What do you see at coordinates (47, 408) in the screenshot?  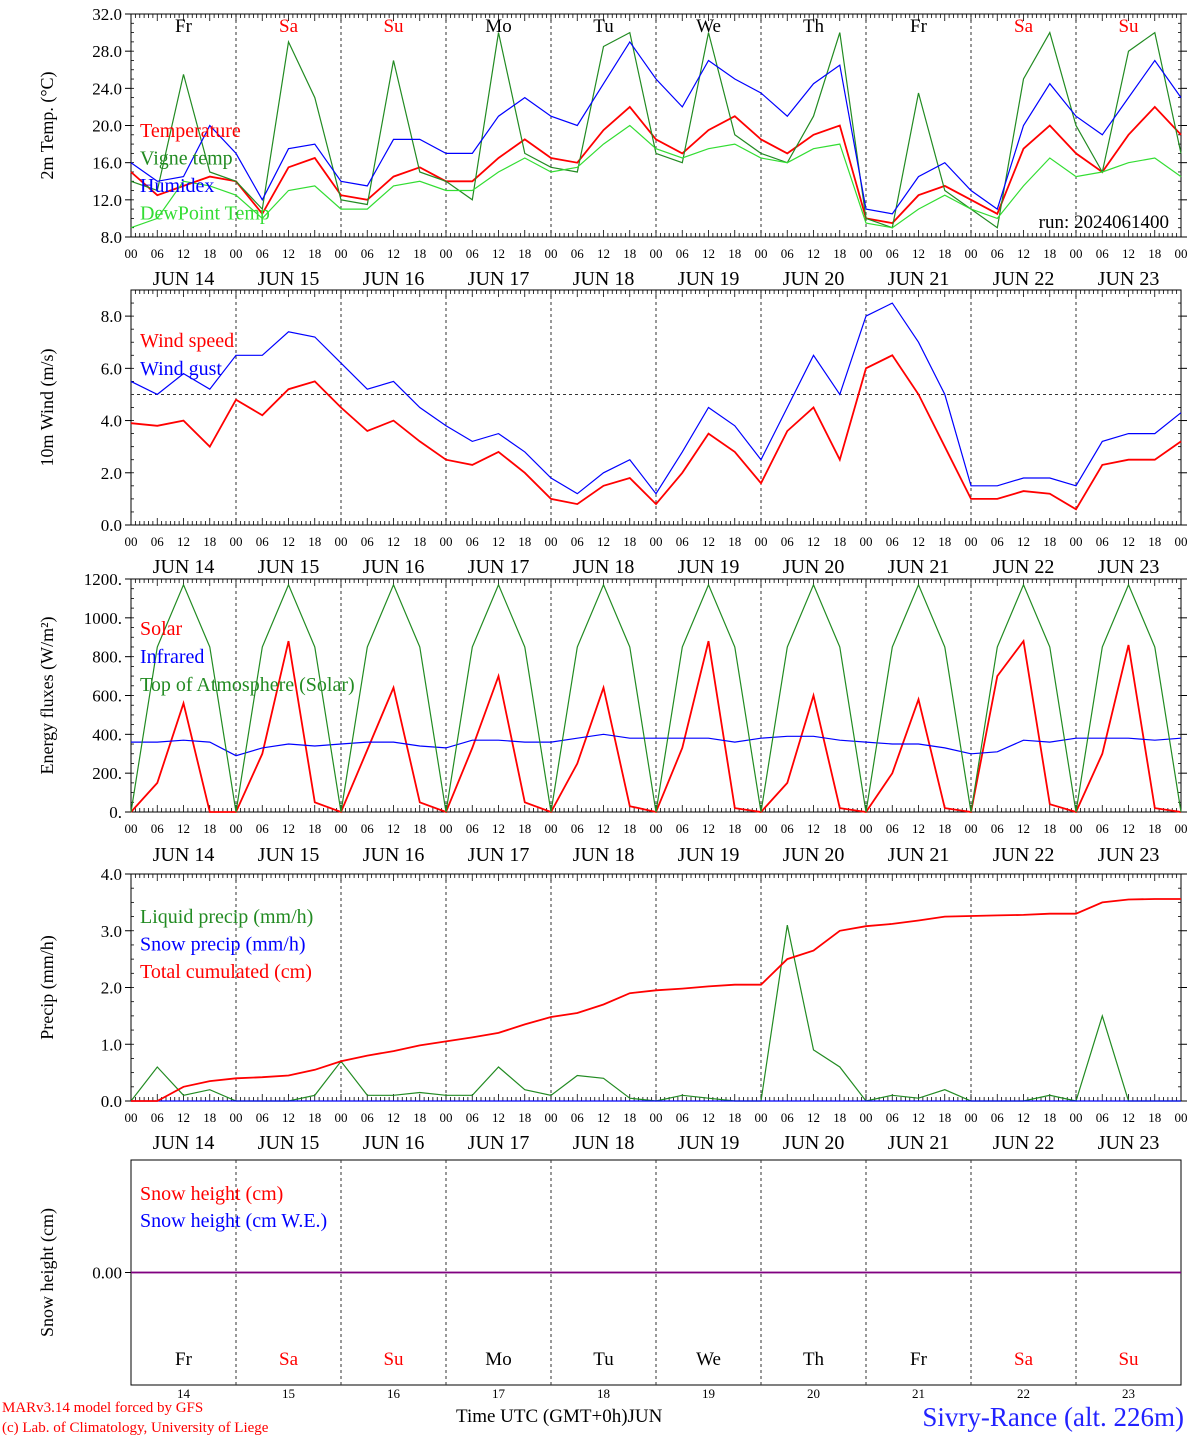 I see `y-axis-label: 10m Wind (m/s)` at bounding box center [47, 408].